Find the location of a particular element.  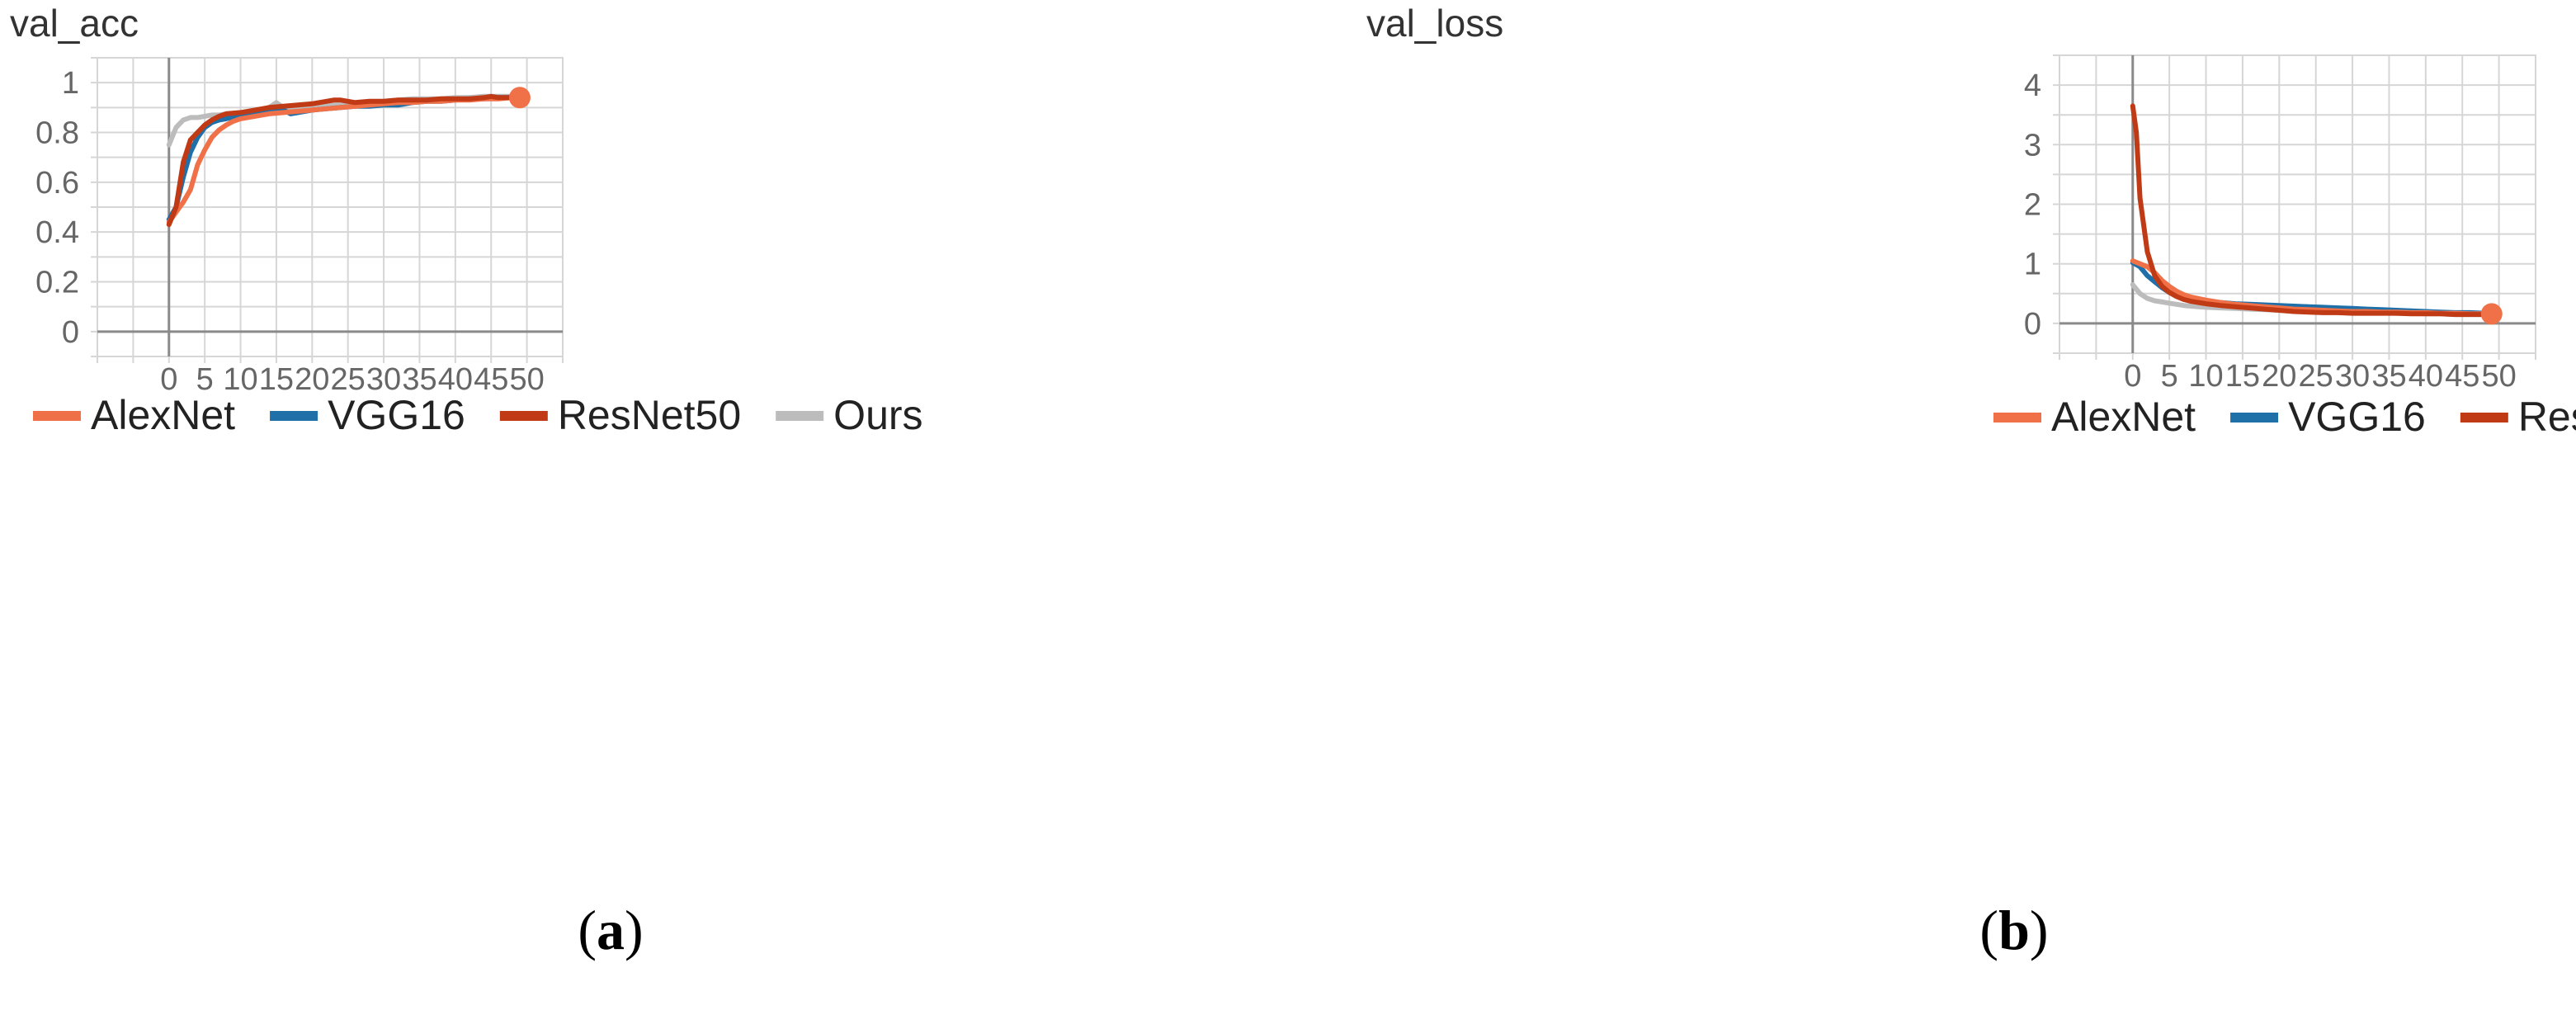

y-tick-label: 3 is located at coordinates (2032, 145).